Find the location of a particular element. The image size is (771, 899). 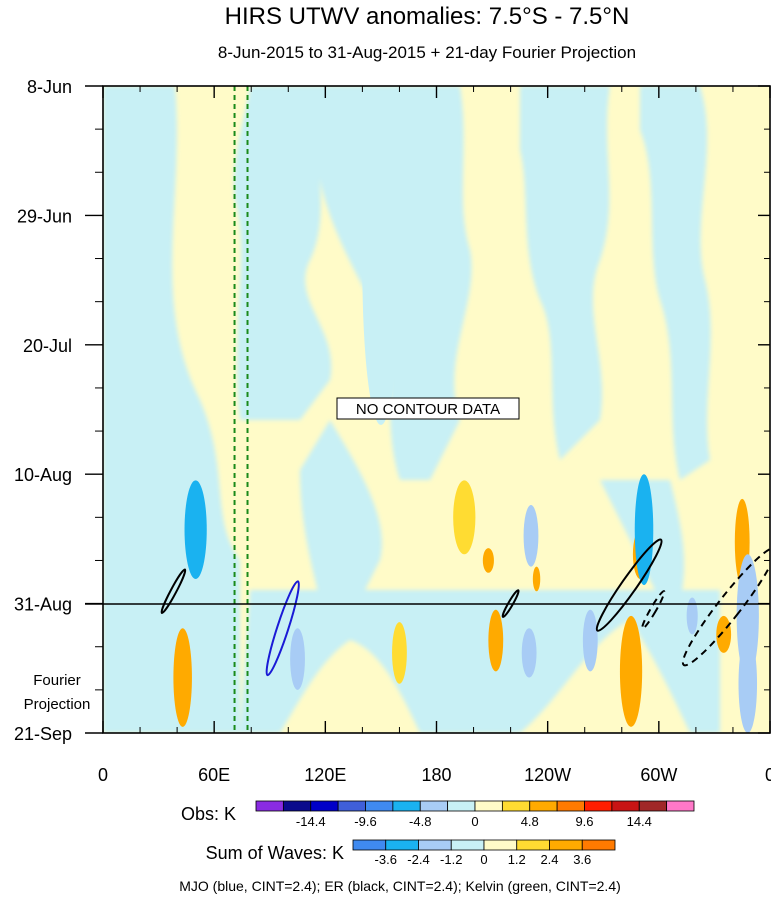

no-contour-note: NO CONTOUR DATA is located at coordinates (428, 408).